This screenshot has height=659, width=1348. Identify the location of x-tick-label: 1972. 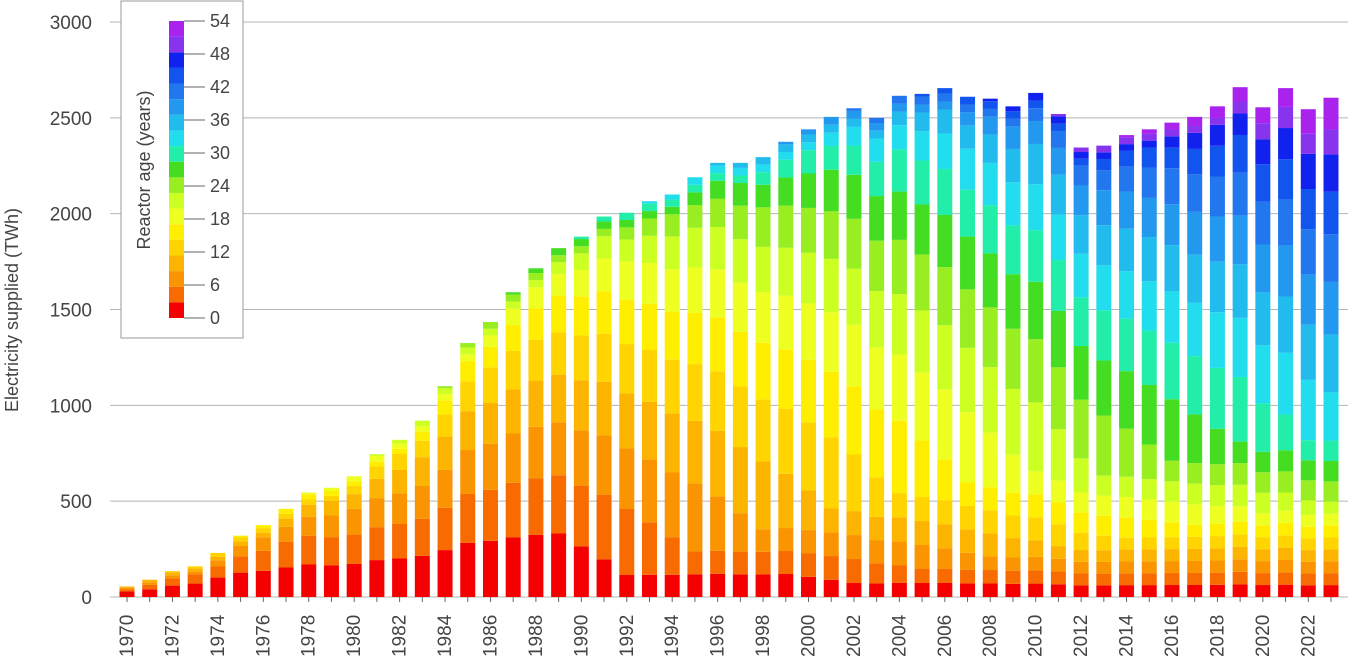
(172, 636).